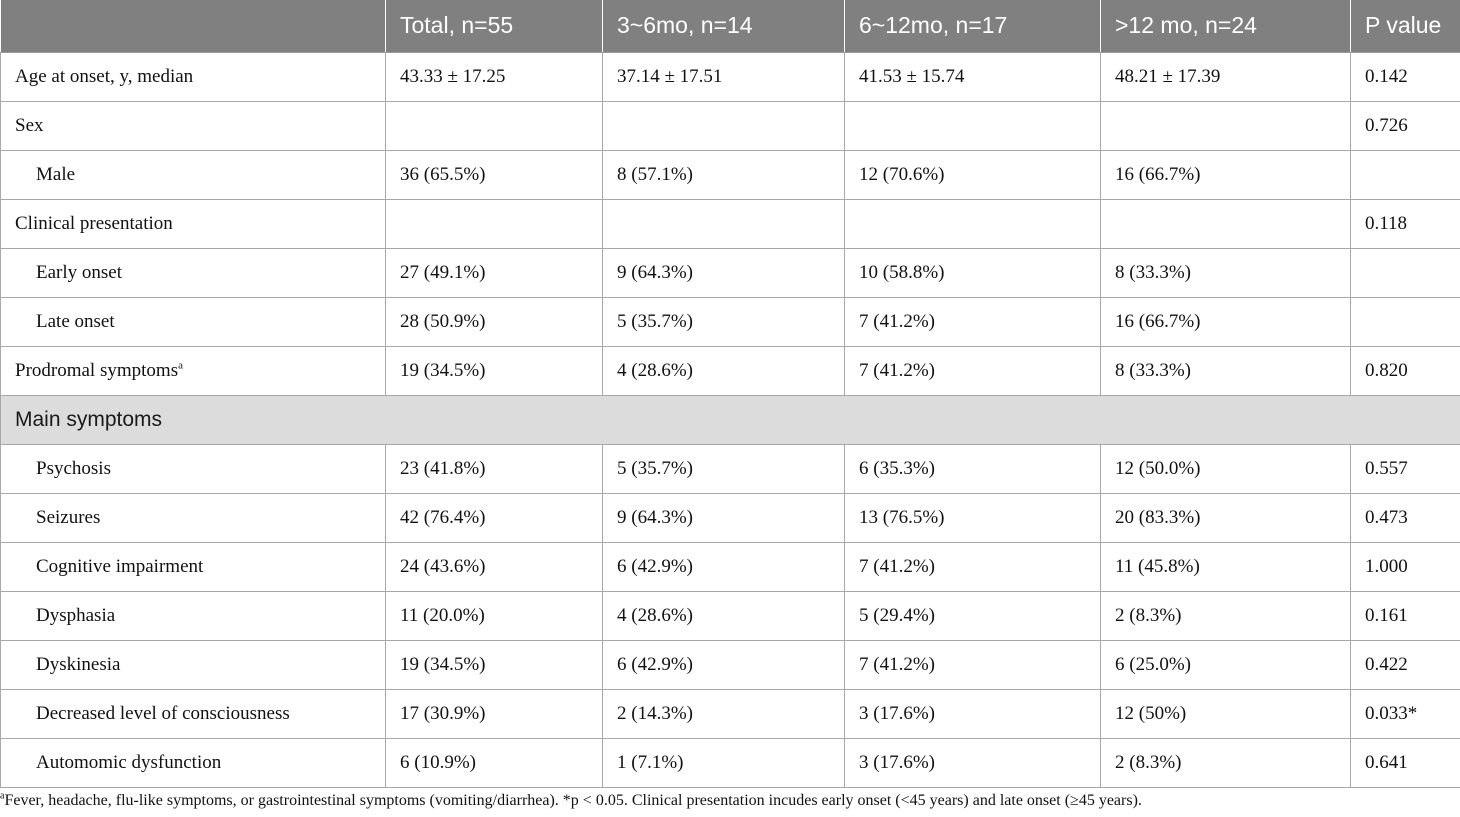 The width and height of the screenshot is (1460, 817). What do you see at coordinates (723, 762) in the screenshot?
I see `table-cell: 1 (7.1%)` at bounding box center [723, 762].